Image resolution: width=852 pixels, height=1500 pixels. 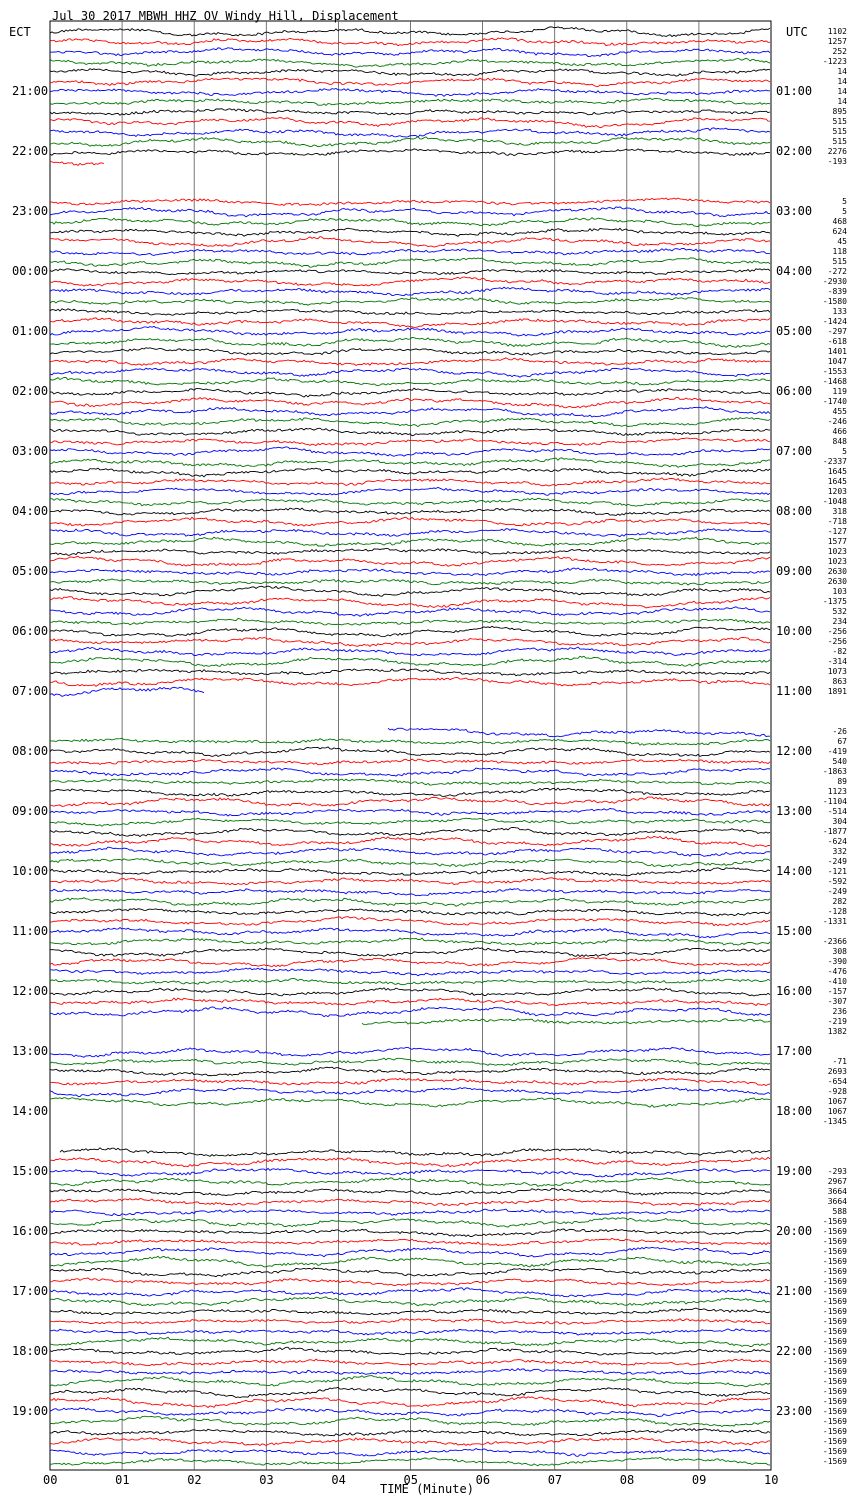 What do you see at coordinates (837, 751) in the screenshot?
I see `trace-offset-value: -419` at bounding box center [837, 751].